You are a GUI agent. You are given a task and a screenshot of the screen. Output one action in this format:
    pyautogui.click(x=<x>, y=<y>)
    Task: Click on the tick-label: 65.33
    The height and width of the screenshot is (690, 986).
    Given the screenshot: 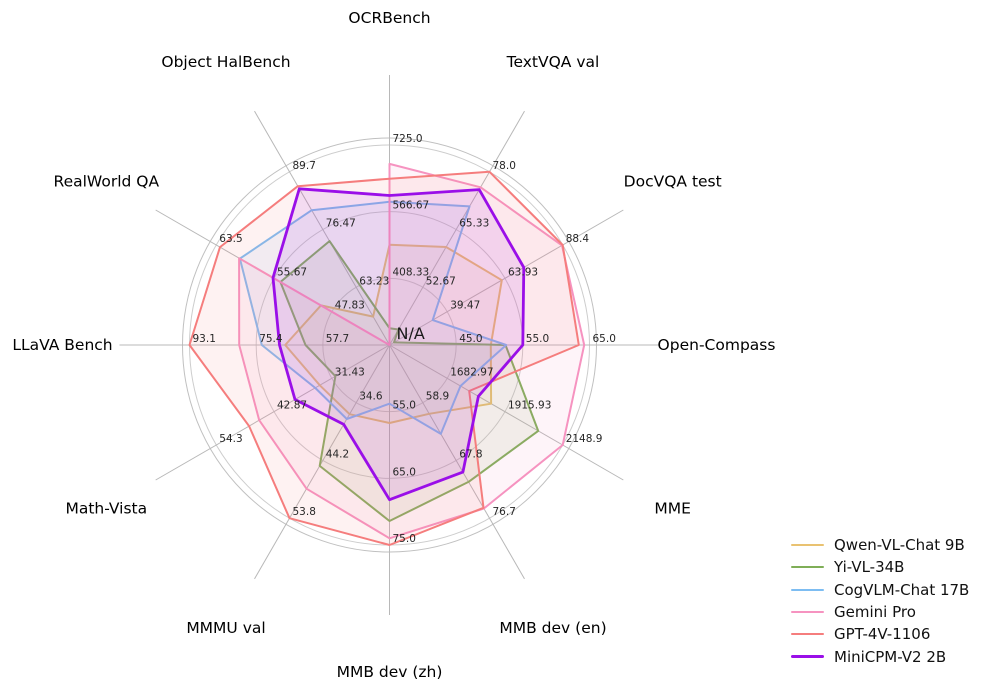 What is the action you would take?
    pyautogui.click(x=474, y=224)
    